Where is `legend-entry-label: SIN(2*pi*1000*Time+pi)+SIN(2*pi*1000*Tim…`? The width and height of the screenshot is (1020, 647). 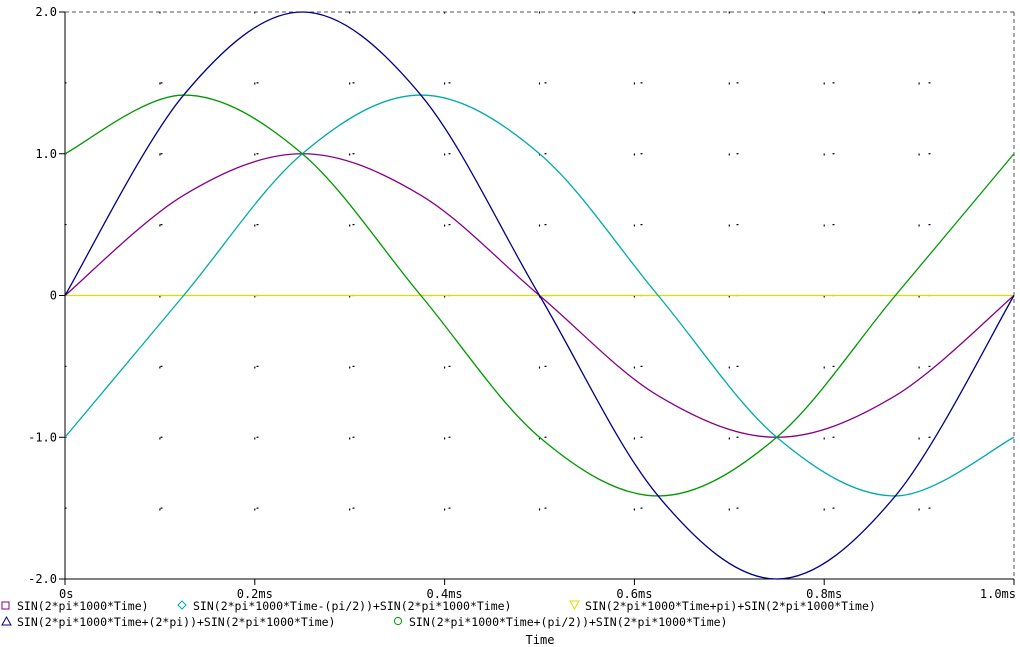 legend-entry-label: SIN(2*pi*1000*Time+pi)+SIN(2*pi*1000*Tim… is located at coordinates (730, 606).